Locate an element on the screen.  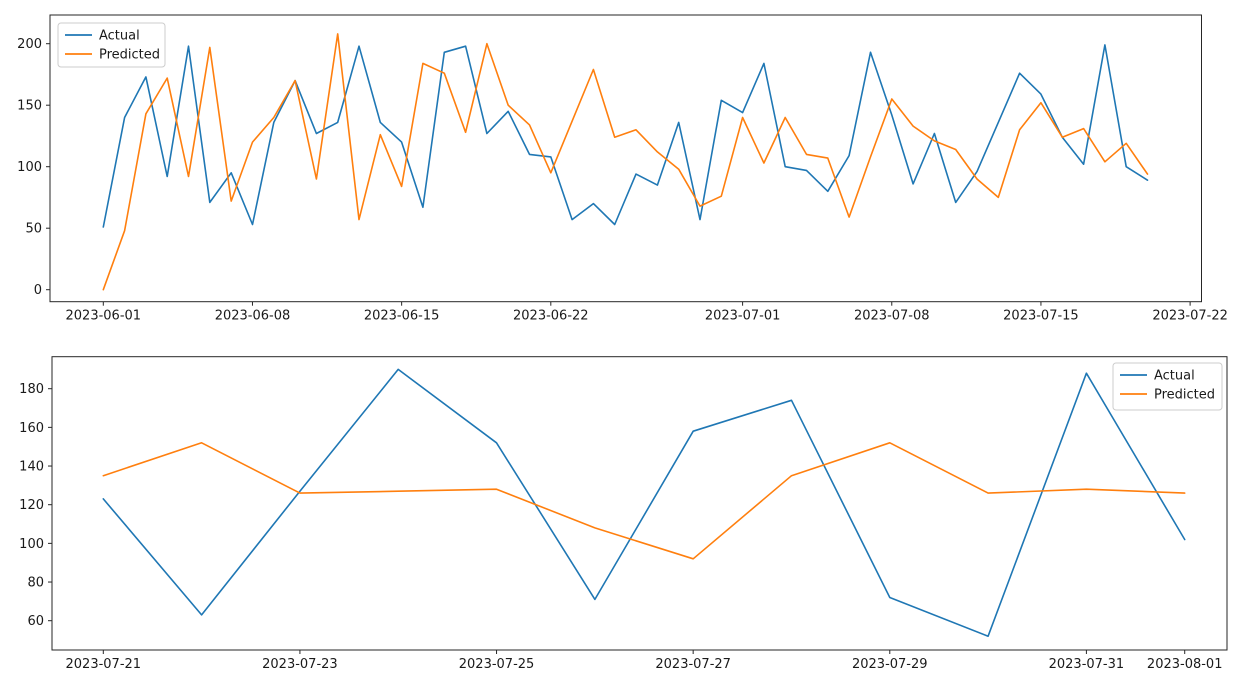
x-tick-label: 2023-06-01 is located at coordinates (104, 316).